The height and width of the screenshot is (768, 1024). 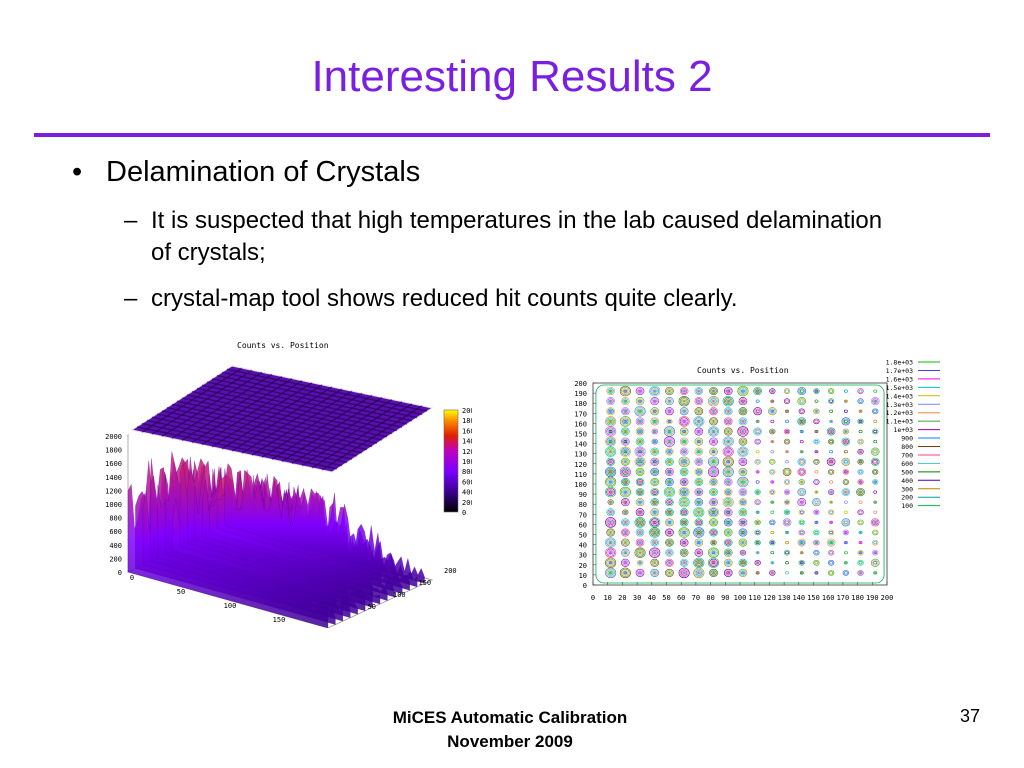 What do you see at coordinates (843, 598) in the screenshot?
I see `contour-x-tick-label: 170` at bounding box center [843, 598].